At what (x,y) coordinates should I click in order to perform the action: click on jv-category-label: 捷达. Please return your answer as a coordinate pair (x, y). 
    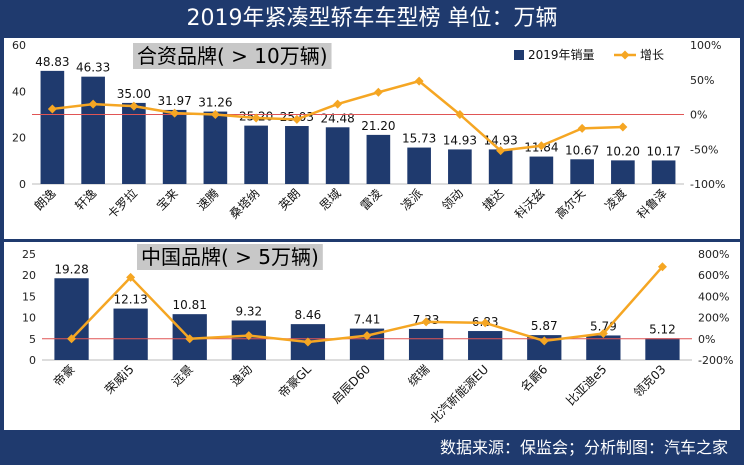
    Looking at the image, I should click on (493, 199).